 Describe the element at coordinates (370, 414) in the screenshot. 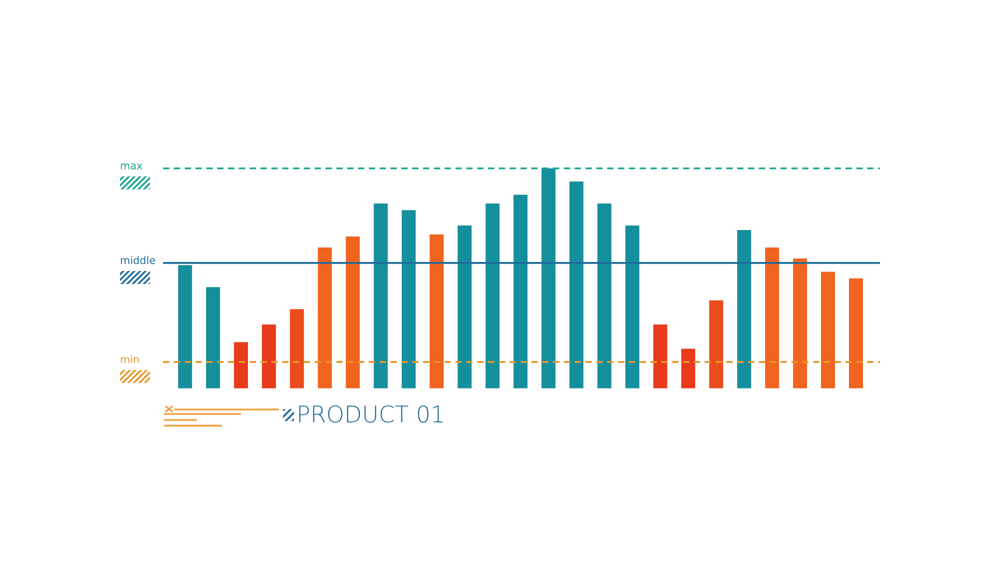

I see `text: PRODUCT 01` at that location.